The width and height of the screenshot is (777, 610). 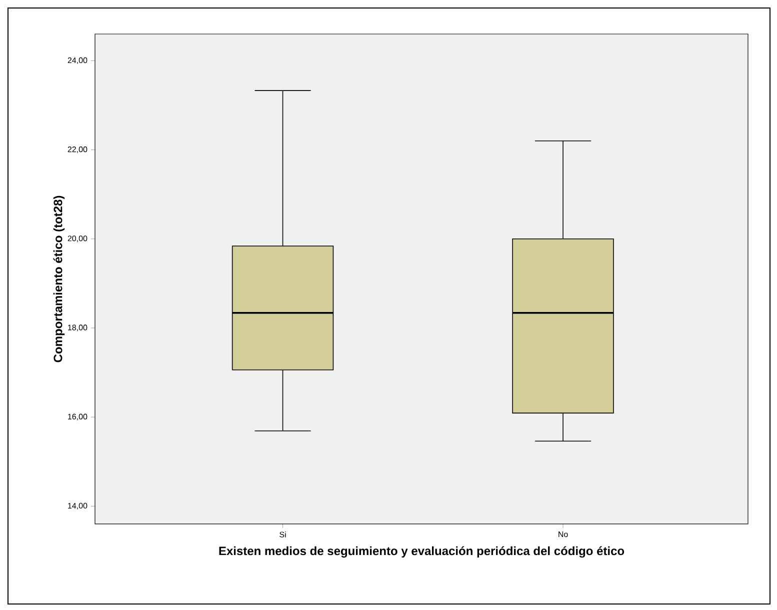 What do you see at coordinates (78, 506) in the screenshot?
I see `y-tick-label: 14,00` at bounding box center [78, 506].